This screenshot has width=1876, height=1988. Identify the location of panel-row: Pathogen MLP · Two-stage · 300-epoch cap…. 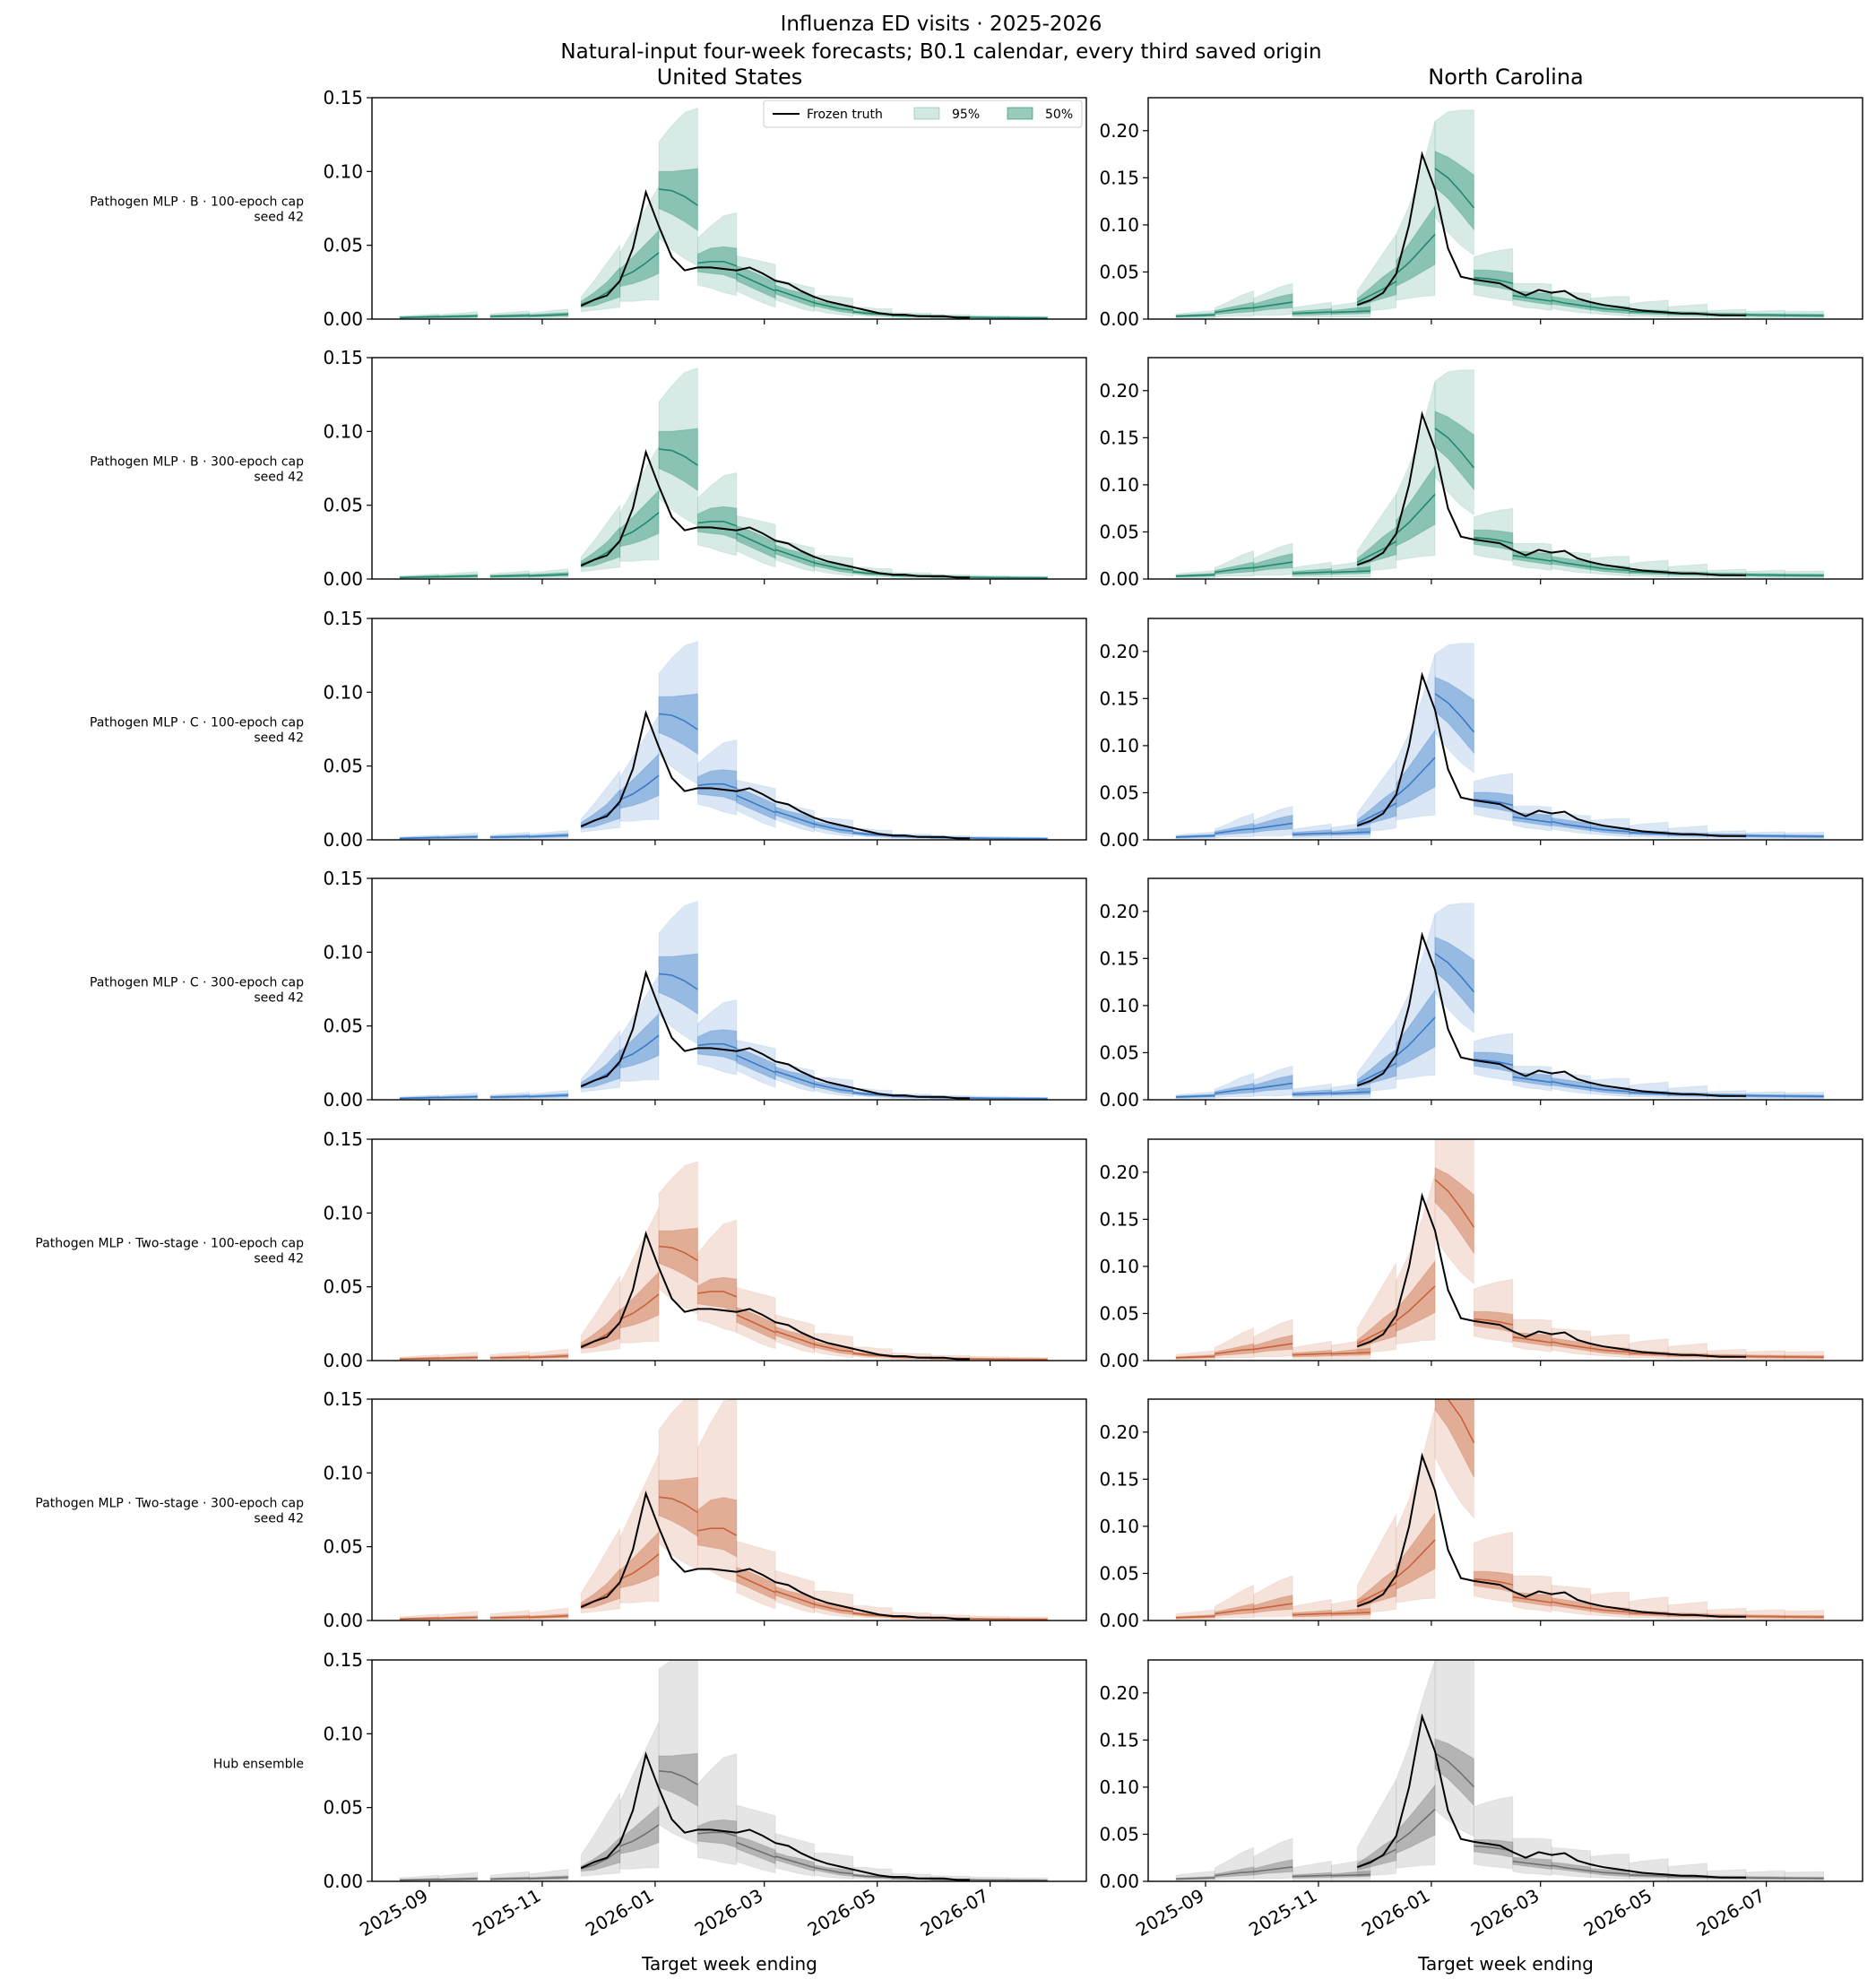
(949, 1509).